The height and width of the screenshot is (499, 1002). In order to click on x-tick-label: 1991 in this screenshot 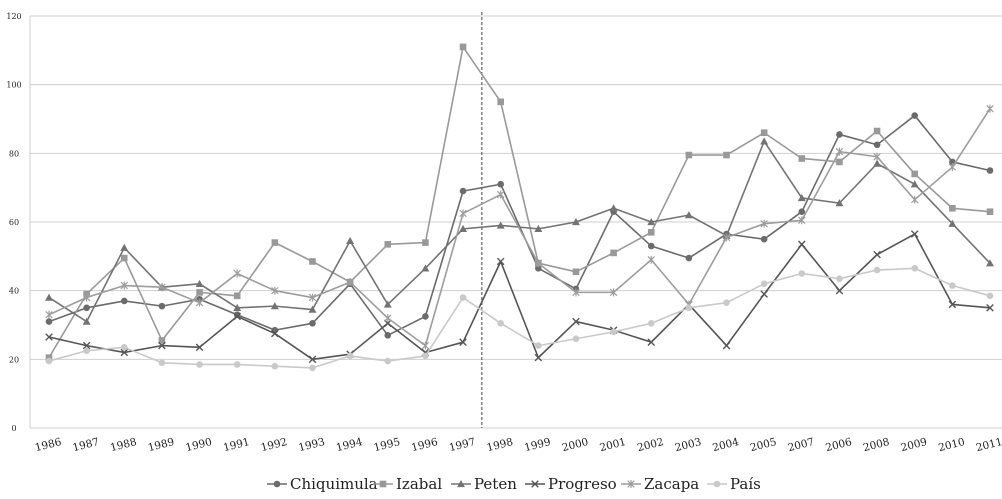, I will do `click(236, 445)`.